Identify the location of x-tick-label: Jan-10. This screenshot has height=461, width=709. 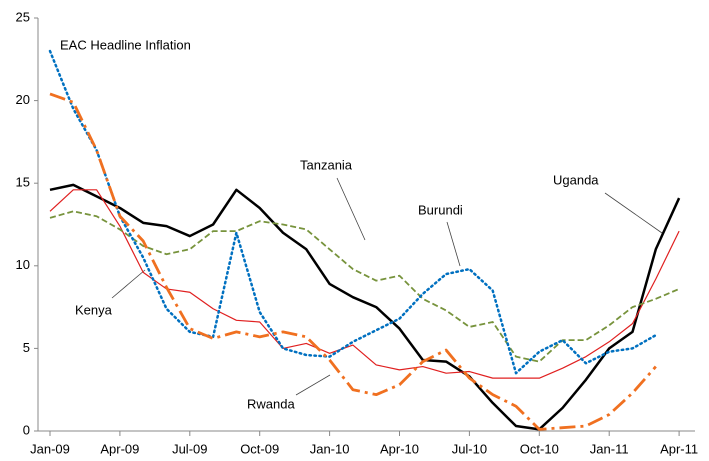
(330, 448).